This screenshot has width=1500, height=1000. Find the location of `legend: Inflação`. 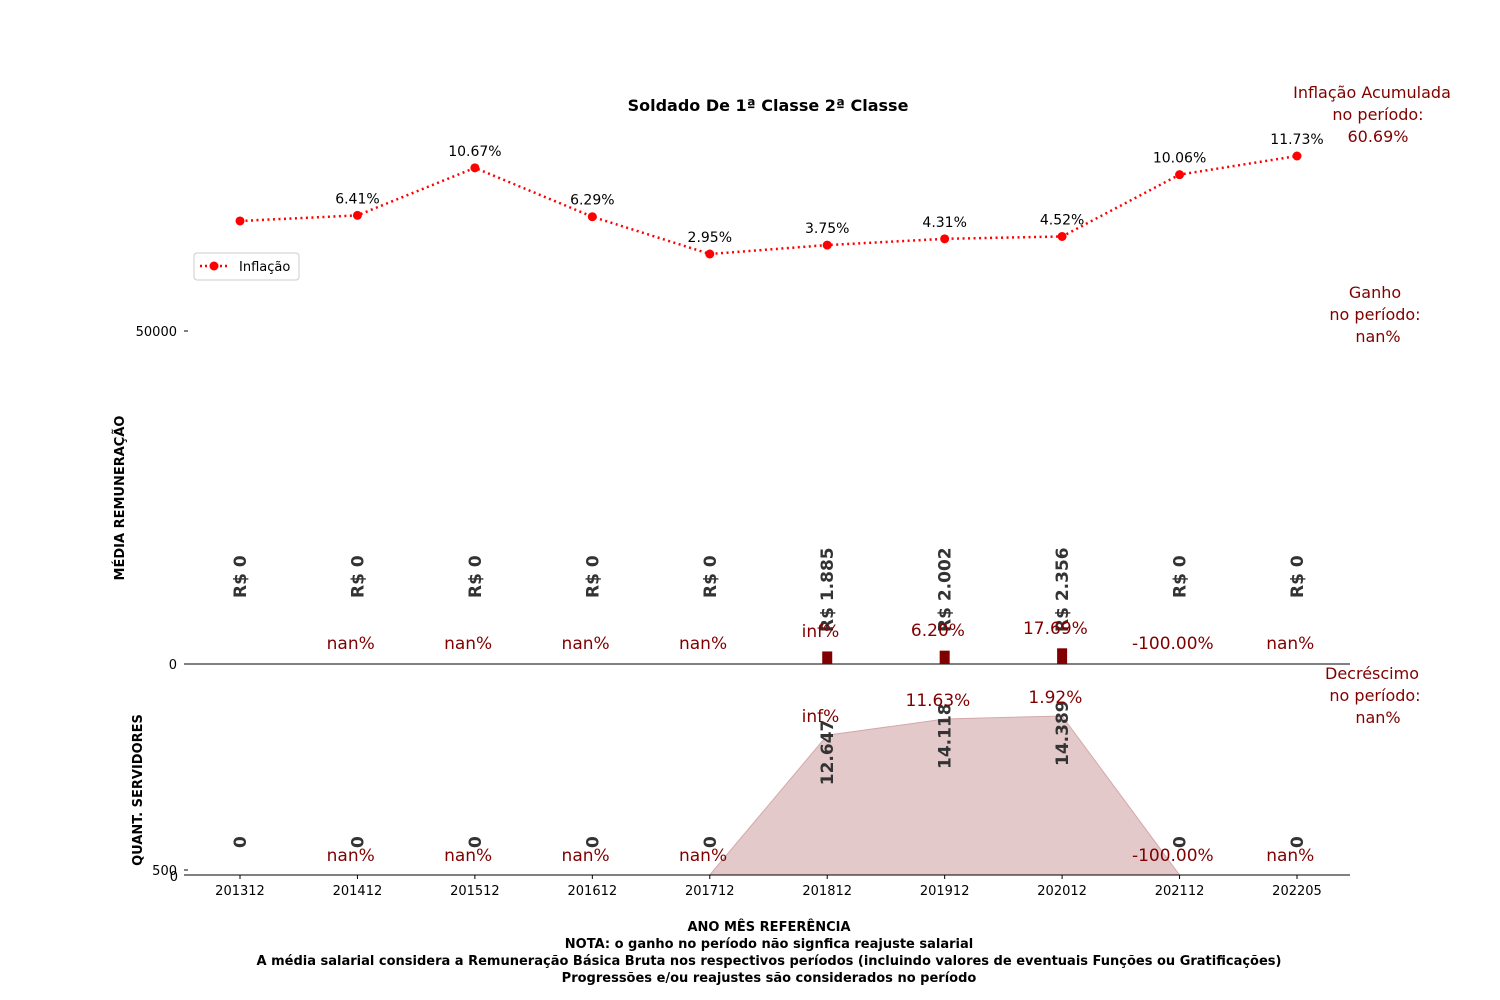

legend: Inflação is located at coordinates (246, 266).